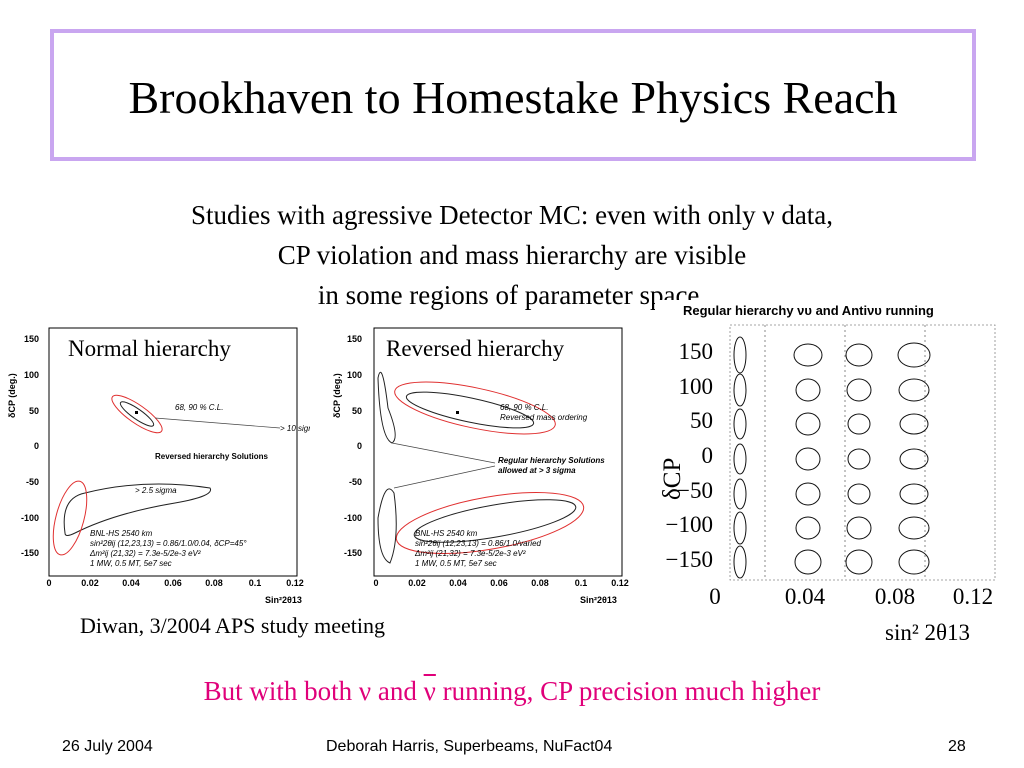 This screenshot has height=768, width=1024. What do you see at coordinates (551, 460) in the screenshot?
I see `regular-note: Regular hierarchy Solutions` at bounding box center [551, 460].